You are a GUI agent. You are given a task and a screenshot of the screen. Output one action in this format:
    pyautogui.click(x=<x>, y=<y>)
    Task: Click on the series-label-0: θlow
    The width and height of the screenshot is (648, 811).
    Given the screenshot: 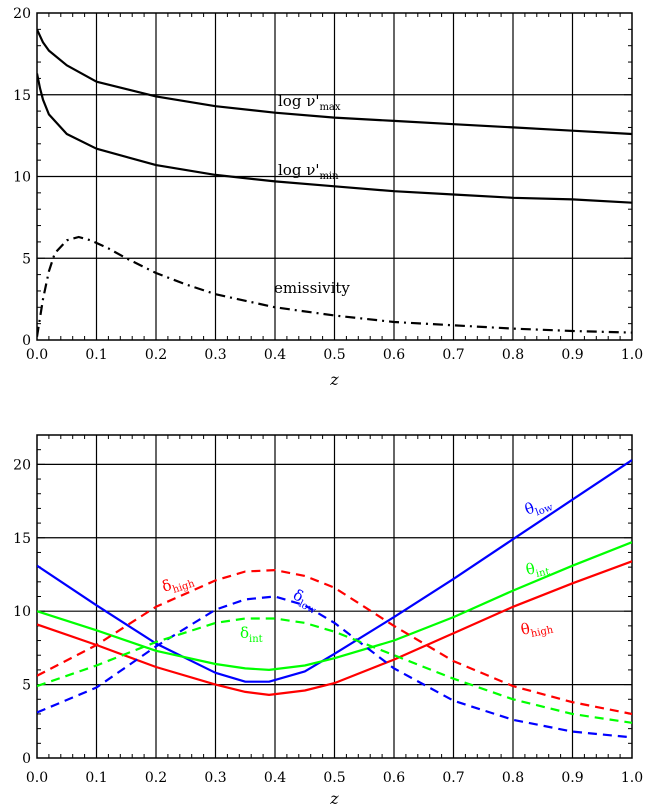 What is the action you would take?
    pyautogui.click(x=538, y=507)
    